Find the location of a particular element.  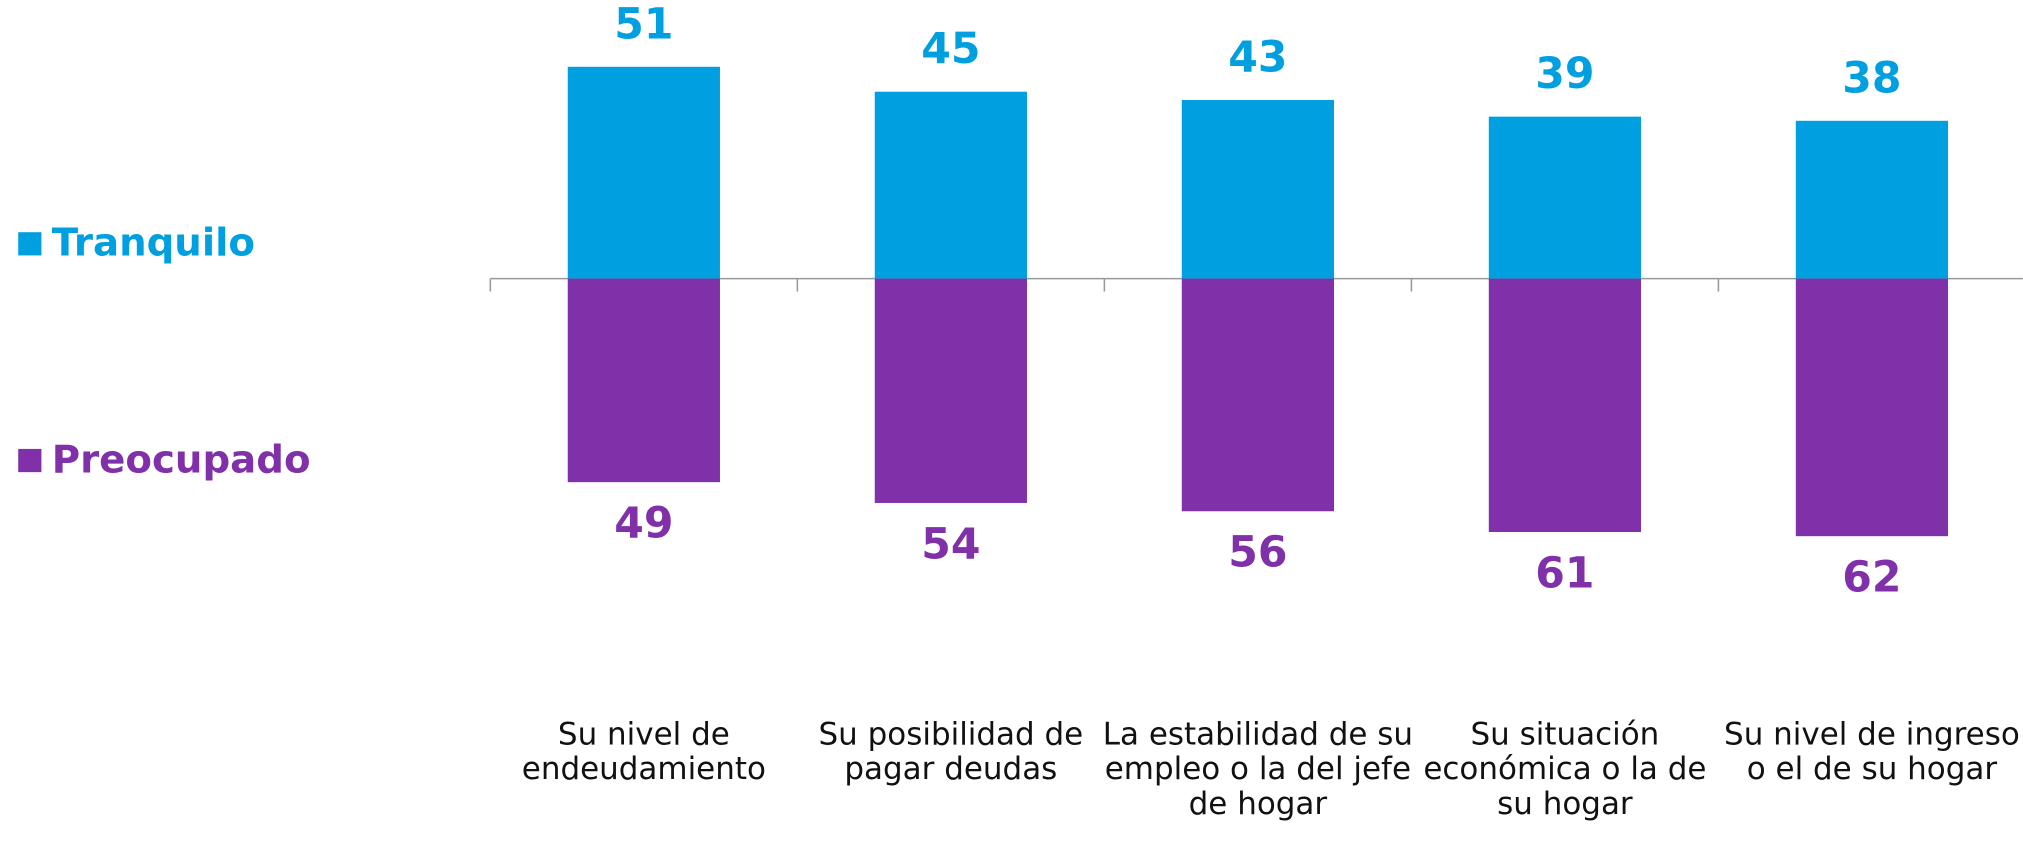

x-tick-label: Su nivel de endeudamiento is located at coordinates (643, 752).